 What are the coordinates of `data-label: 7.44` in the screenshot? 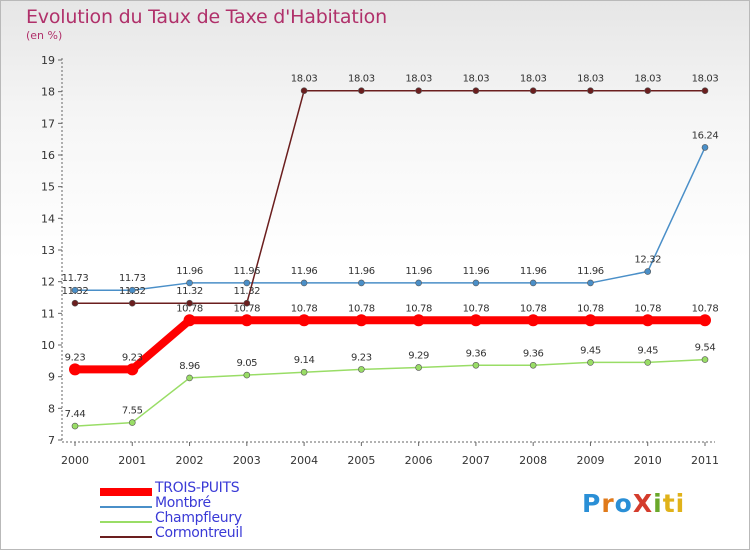 It's located at (75, 414).